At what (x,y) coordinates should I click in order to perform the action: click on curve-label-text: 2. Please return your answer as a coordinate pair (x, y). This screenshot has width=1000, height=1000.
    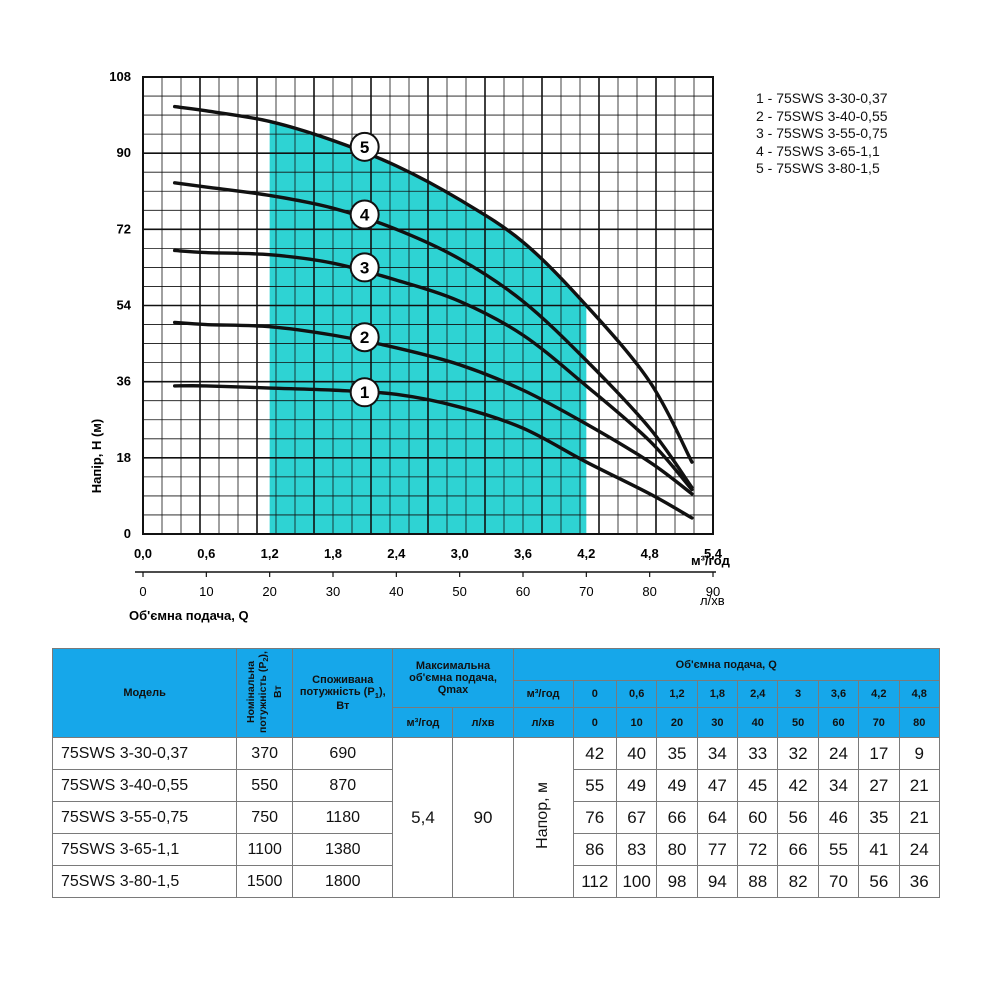
    Looking at the image, I should click on (364, 337).